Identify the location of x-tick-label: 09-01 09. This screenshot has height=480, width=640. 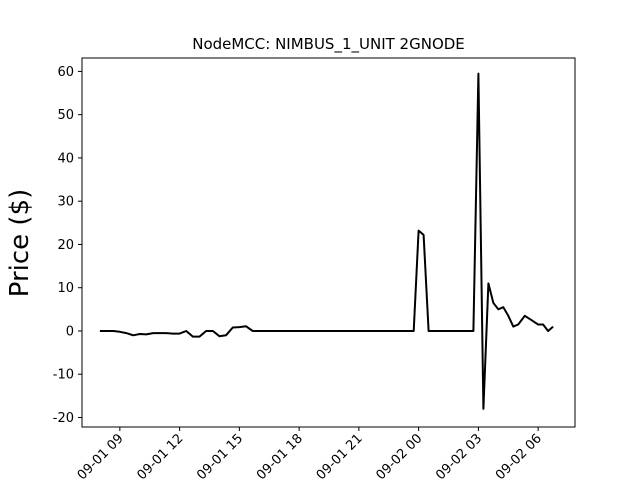
(101, 455).